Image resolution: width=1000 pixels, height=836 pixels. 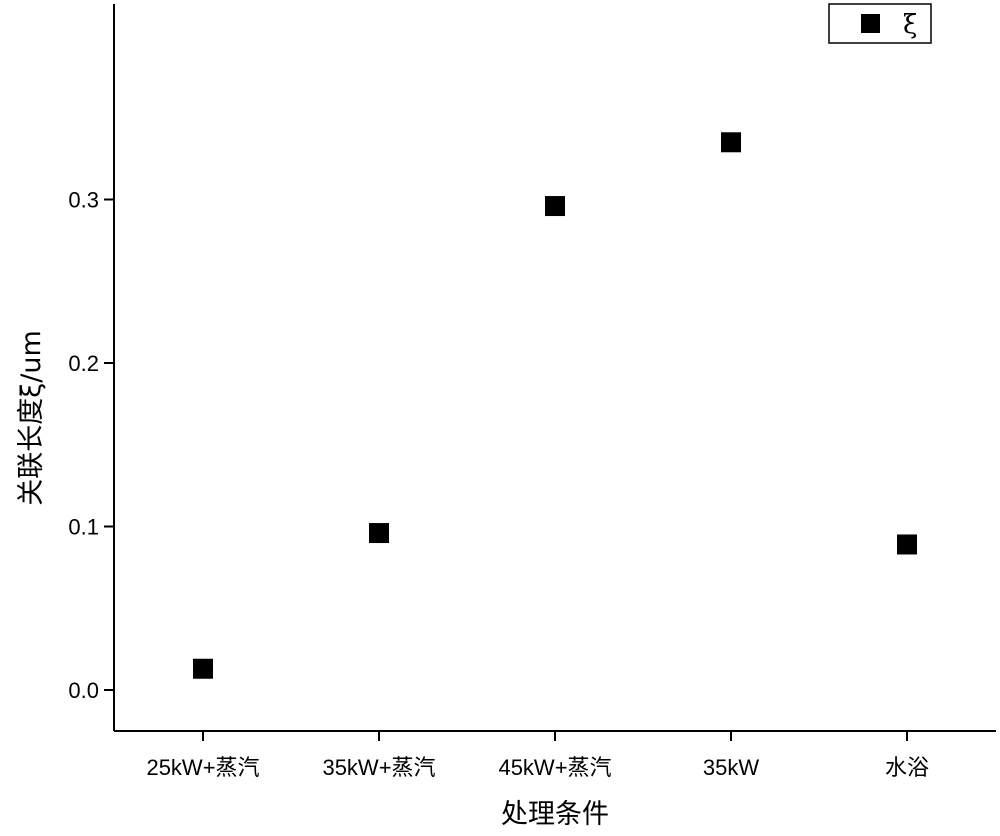 I want to click on x-ticks: 25kW+蒸汽 35kW+蒸汽 45kW+蒸汽 35kW 水浴, so click(x=537, y=755).